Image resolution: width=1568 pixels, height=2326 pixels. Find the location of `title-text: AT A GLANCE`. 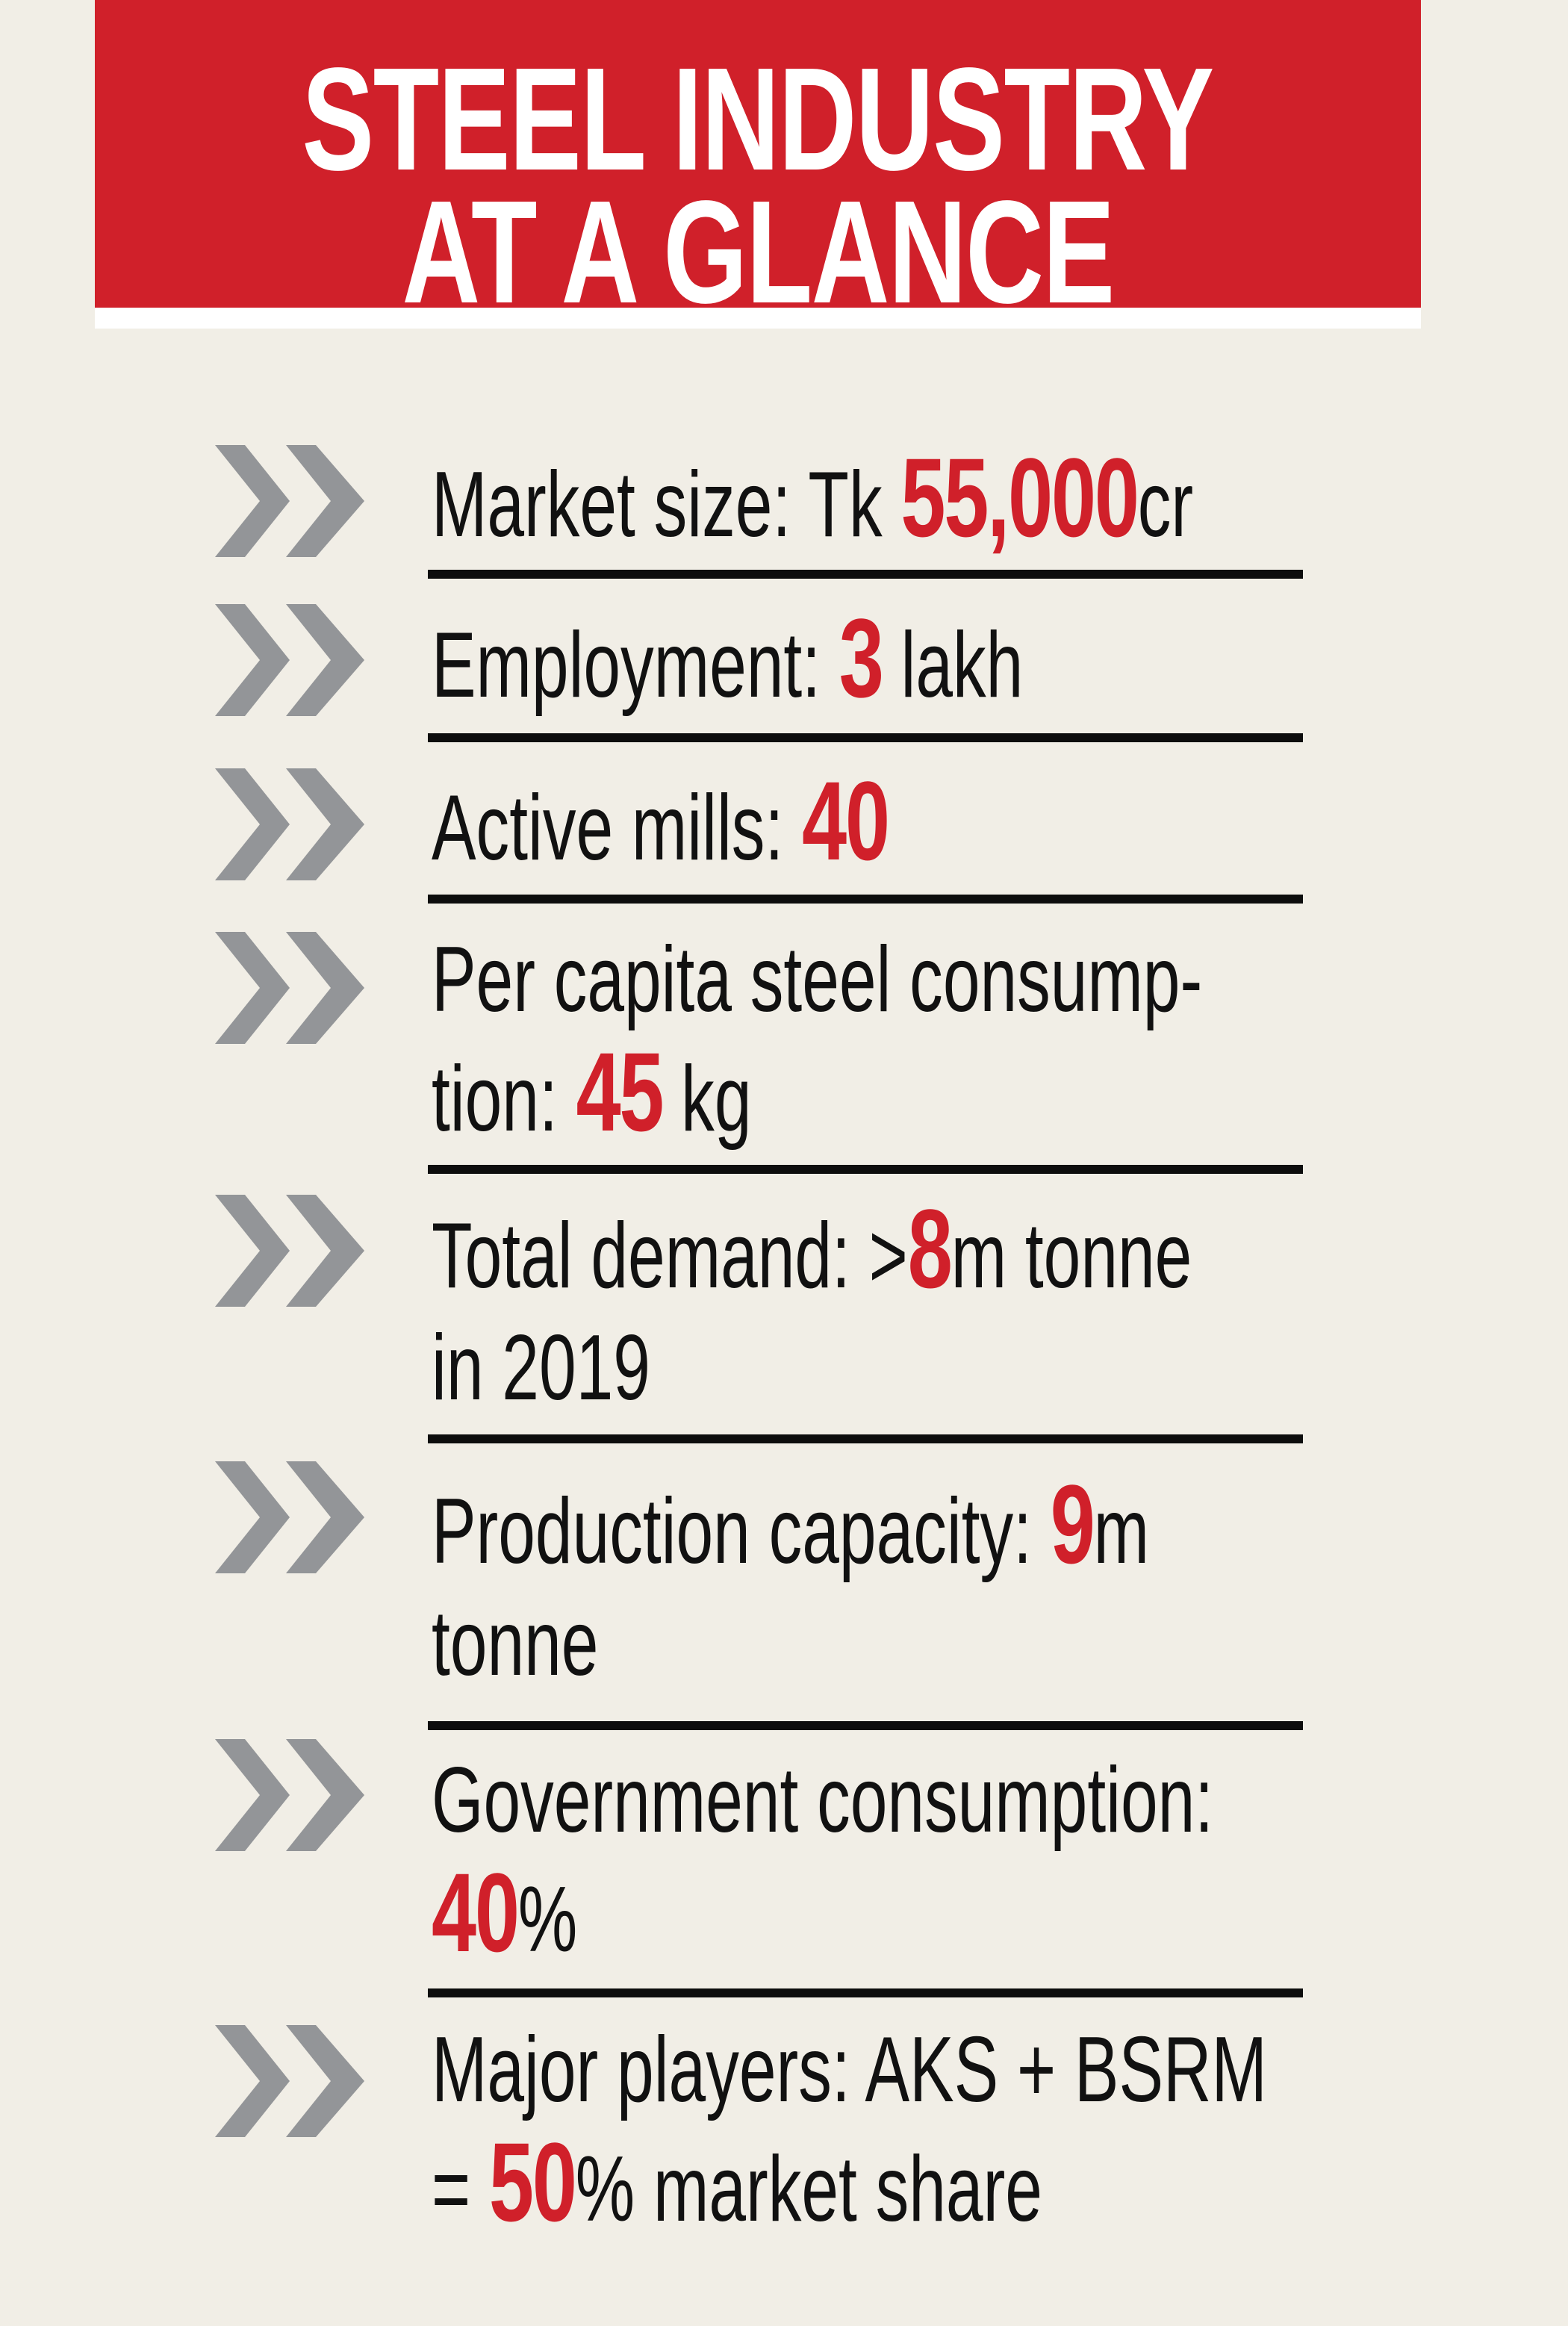

title-text: AT A GLANCE is located at coordinates (758, 252).